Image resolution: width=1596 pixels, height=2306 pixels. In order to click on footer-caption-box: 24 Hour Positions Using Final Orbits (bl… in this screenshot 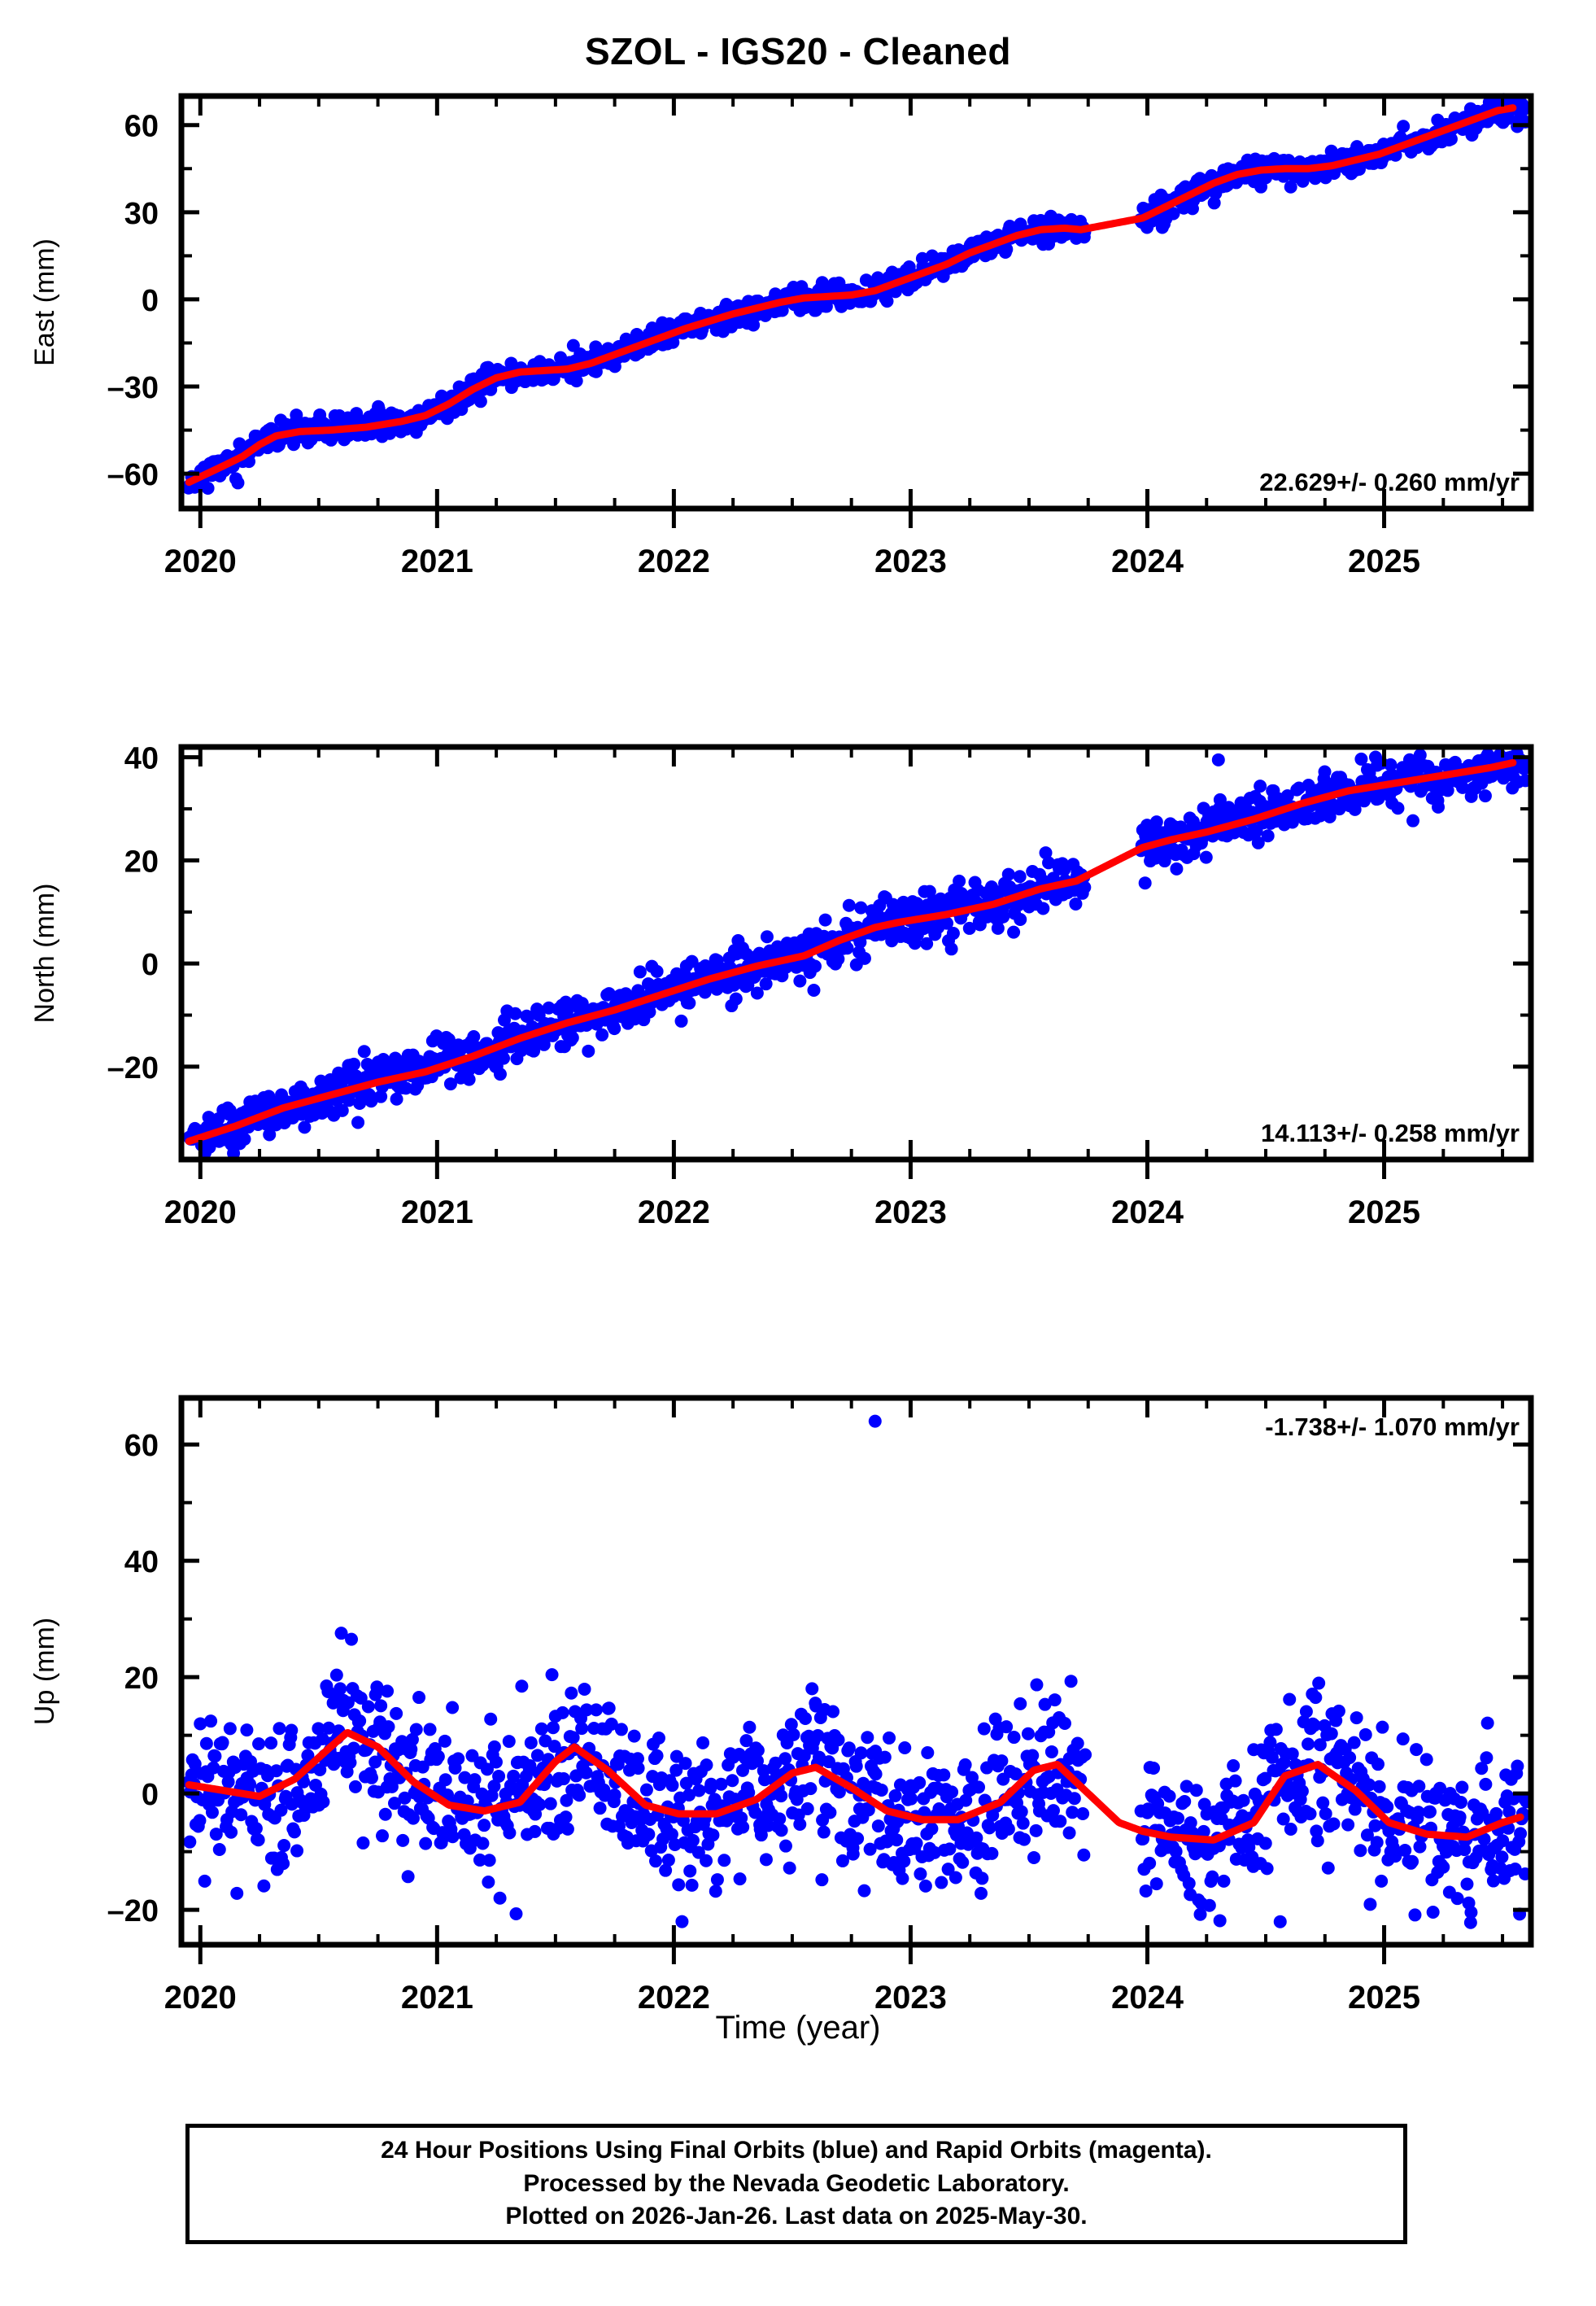, I will do `click(796, 2184)`.